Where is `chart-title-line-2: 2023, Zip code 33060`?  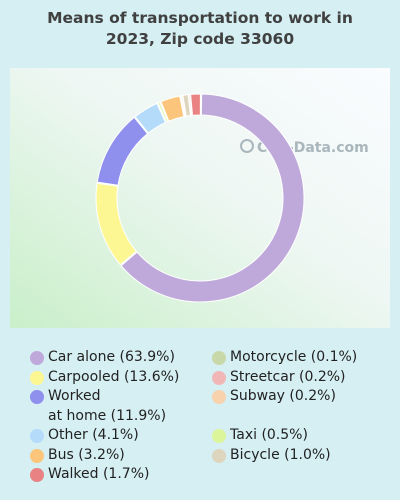 chart-title-line-2: 2023, Zip code 33060 is located at coordinates (200, 39).